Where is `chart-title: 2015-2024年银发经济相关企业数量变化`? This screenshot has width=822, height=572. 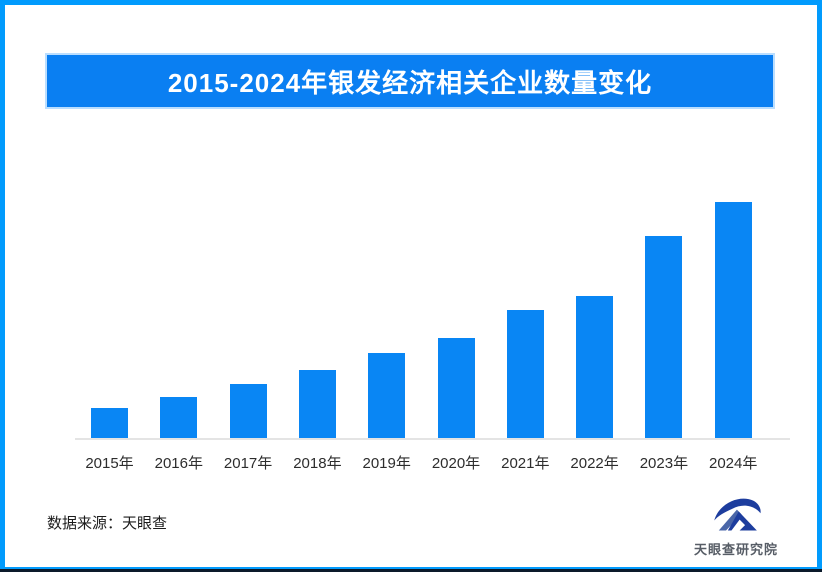 chart-title: 2015-2024年银发经济相关企业数量变化 is located at coordinates (410, 82).